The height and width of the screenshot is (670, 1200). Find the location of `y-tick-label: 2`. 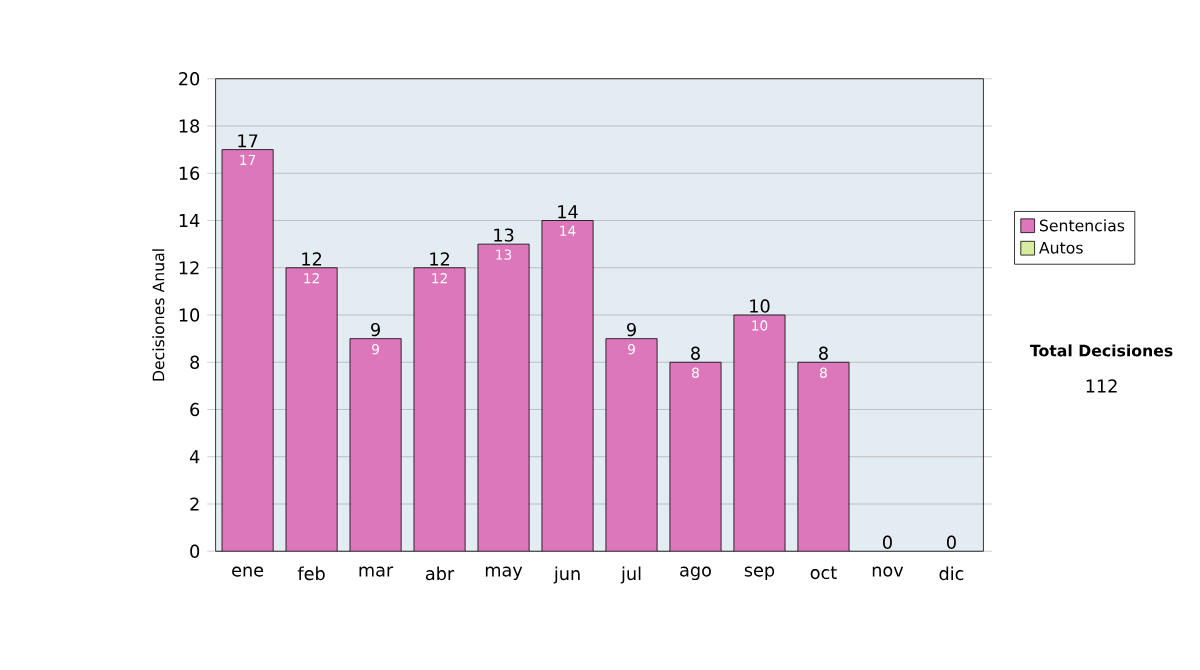

y-tick-label: 2 is located at coordinates (194, 504).